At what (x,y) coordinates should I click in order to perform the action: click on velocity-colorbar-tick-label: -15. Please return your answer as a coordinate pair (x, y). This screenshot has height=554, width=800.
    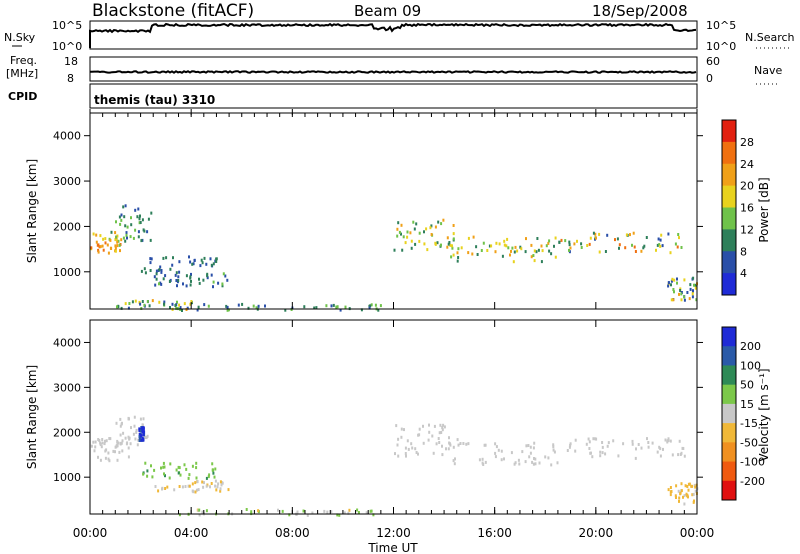
    Looking at the image, I should click on (749, 423).